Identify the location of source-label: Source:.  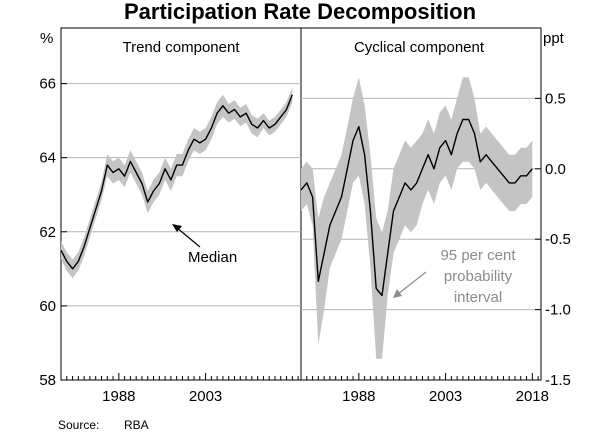
(78, 425).